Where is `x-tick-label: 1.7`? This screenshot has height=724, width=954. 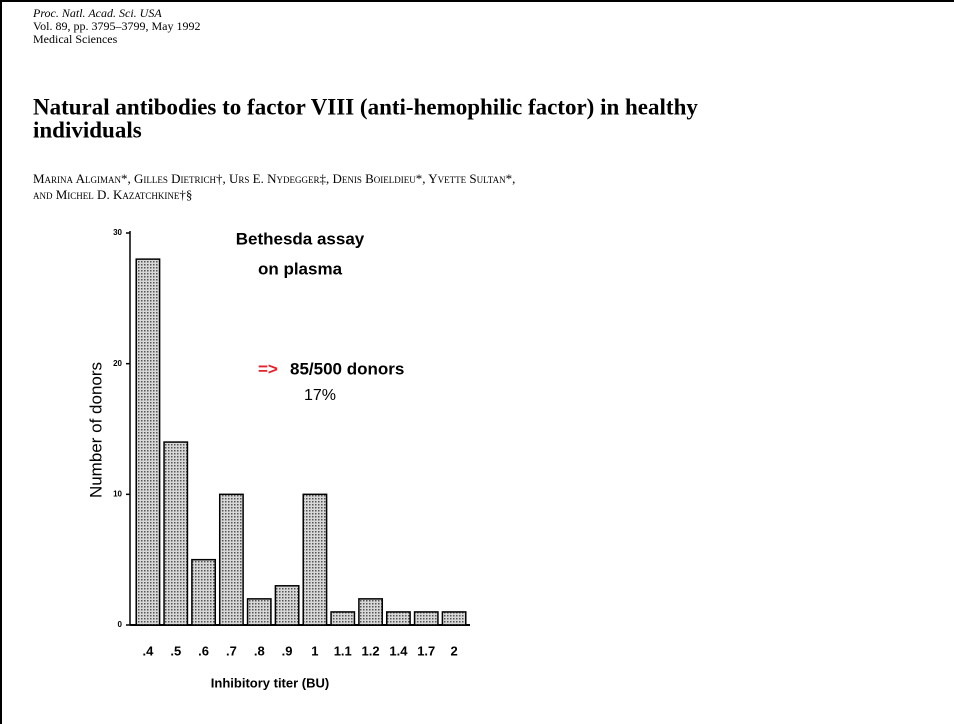 x-tick-label: 1.7 is located at coordinates (426, 650).